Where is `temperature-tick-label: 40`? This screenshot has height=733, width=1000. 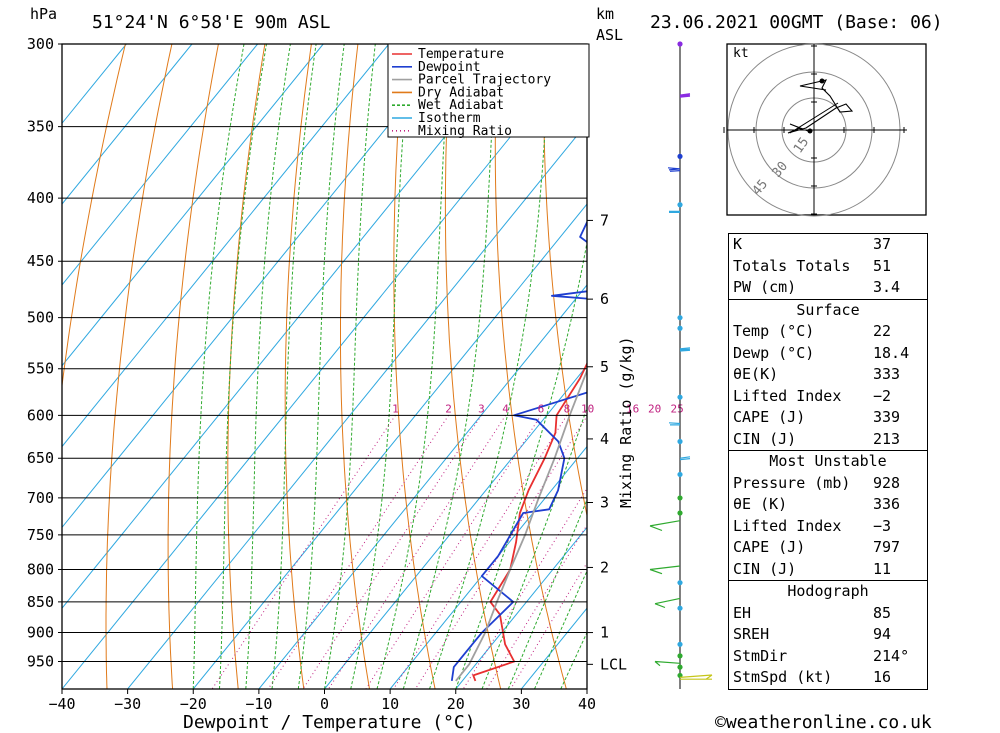 temperature-tick-label: 40 is located at coordinates (587, 704).